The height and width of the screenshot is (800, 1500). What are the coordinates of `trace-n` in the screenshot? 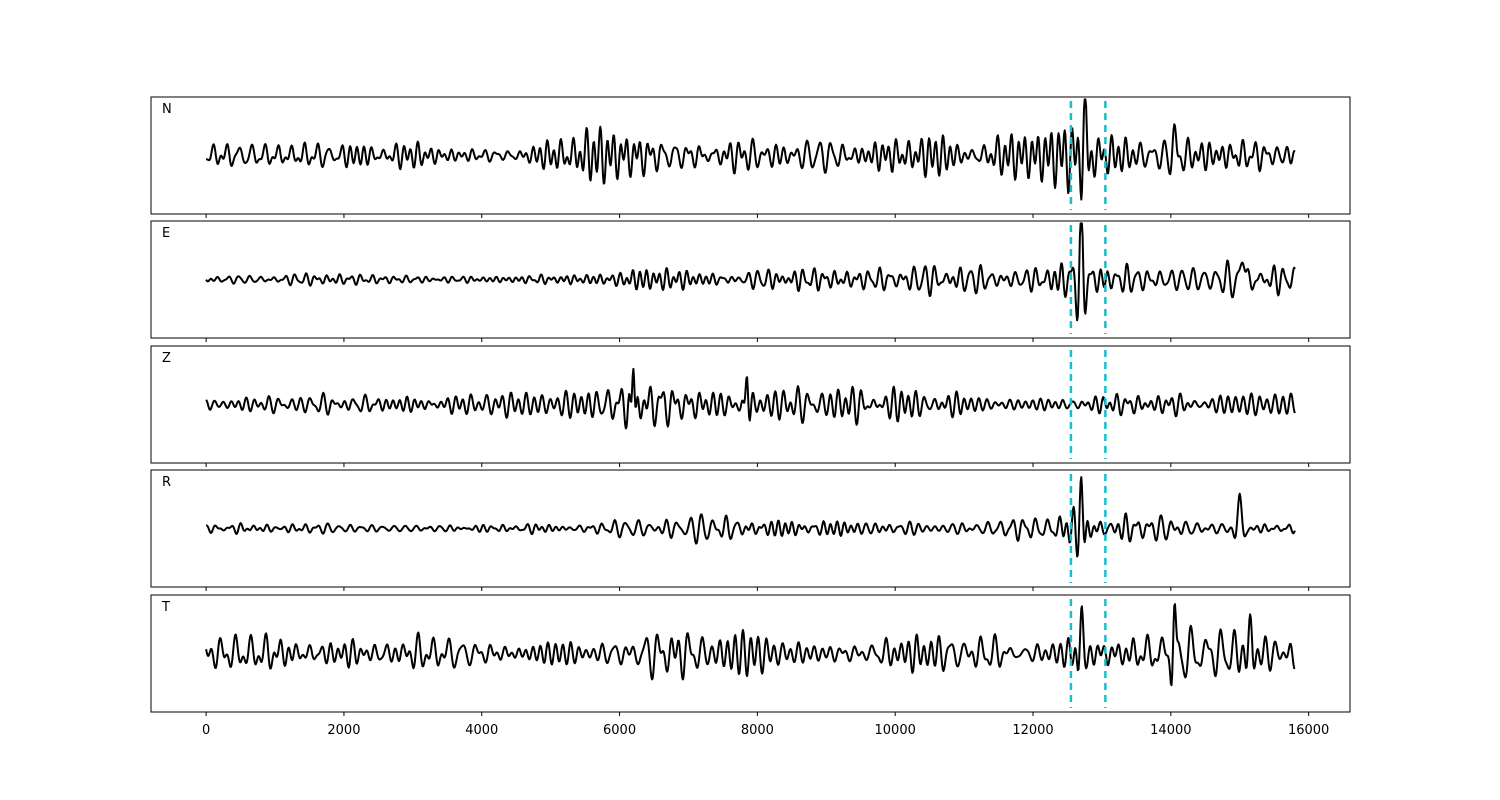 It's located at (750, 149).